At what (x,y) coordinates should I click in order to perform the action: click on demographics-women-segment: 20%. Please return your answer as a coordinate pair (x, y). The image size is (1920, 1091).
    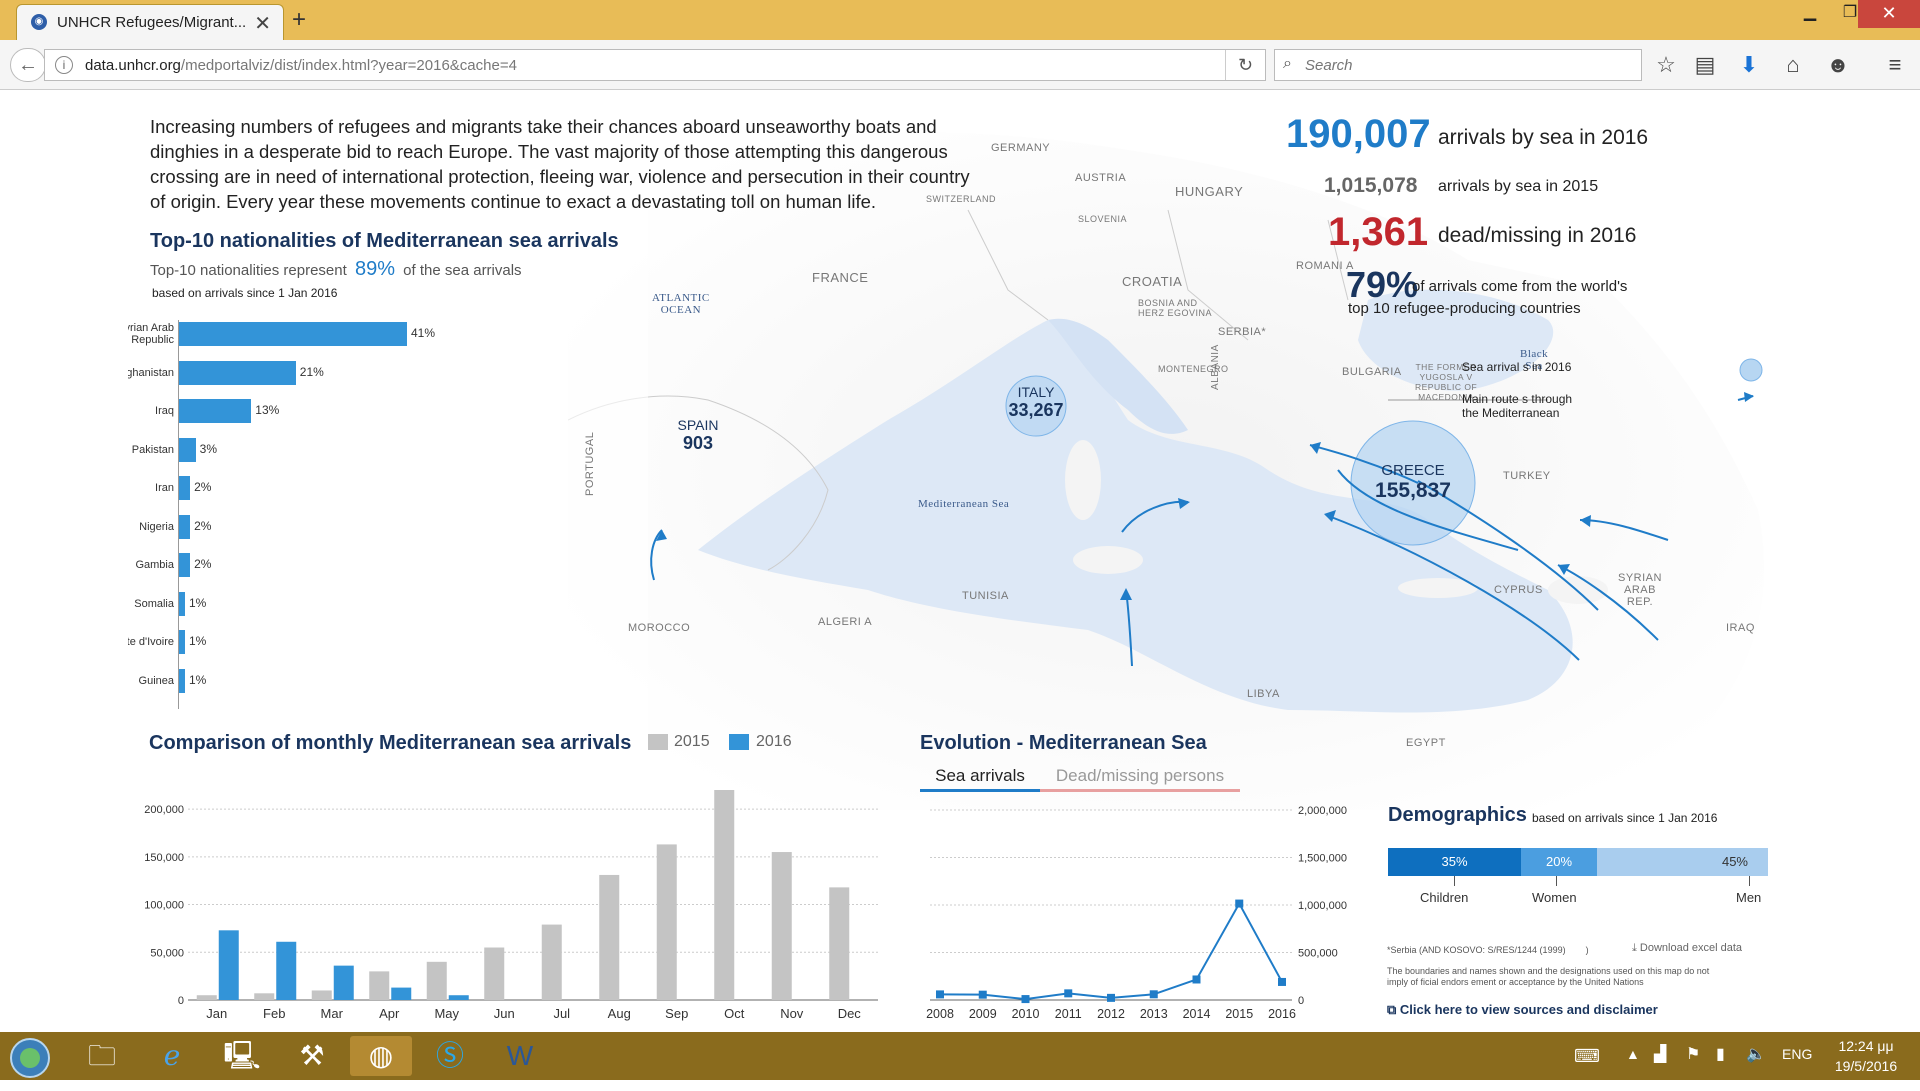
    Looking at the image, I should click on (1559, 862).